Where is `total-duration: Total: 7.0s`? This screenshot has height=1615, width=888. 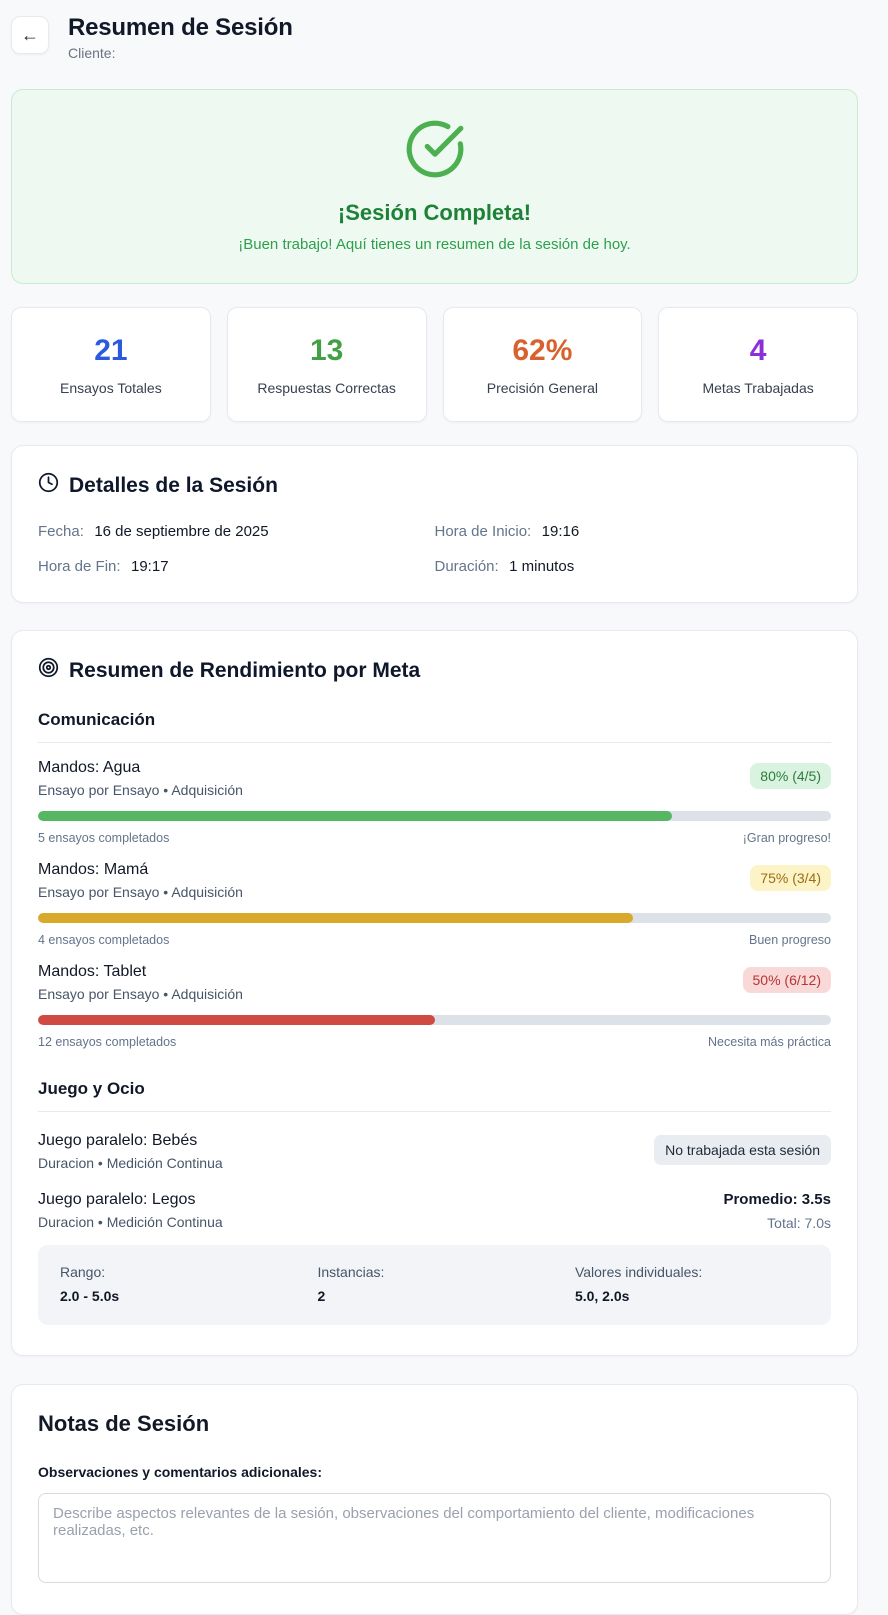 total-duration: Total: 7.0s is located at coordinates (799, 1223).